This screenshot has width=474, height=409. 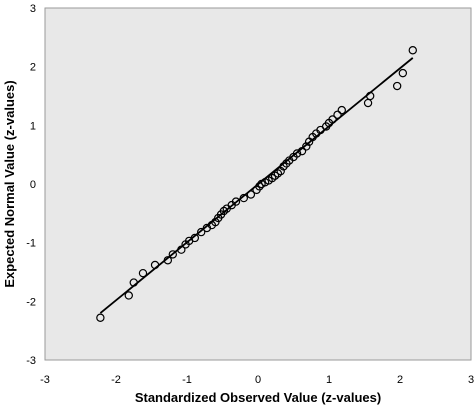 What do you see at coordinates (9, 183) in the screenshot?
I see `y-axis-title: Expected Normal Value (z-values)` at bounding box center [9, 183].